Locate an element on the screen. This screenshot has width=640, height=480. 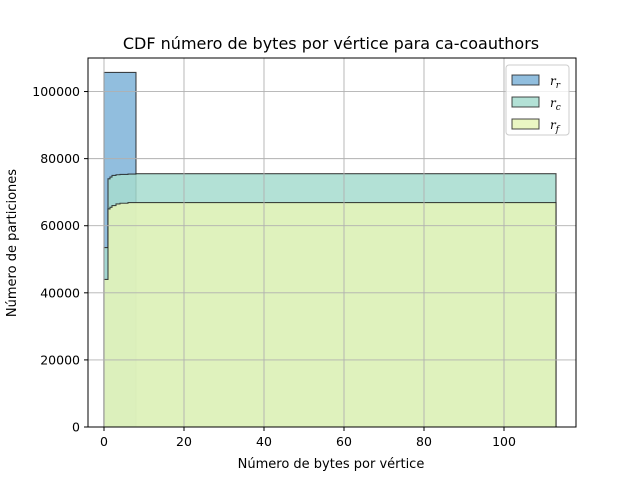
legend-subscript: r is located at coordinates (558, 86).